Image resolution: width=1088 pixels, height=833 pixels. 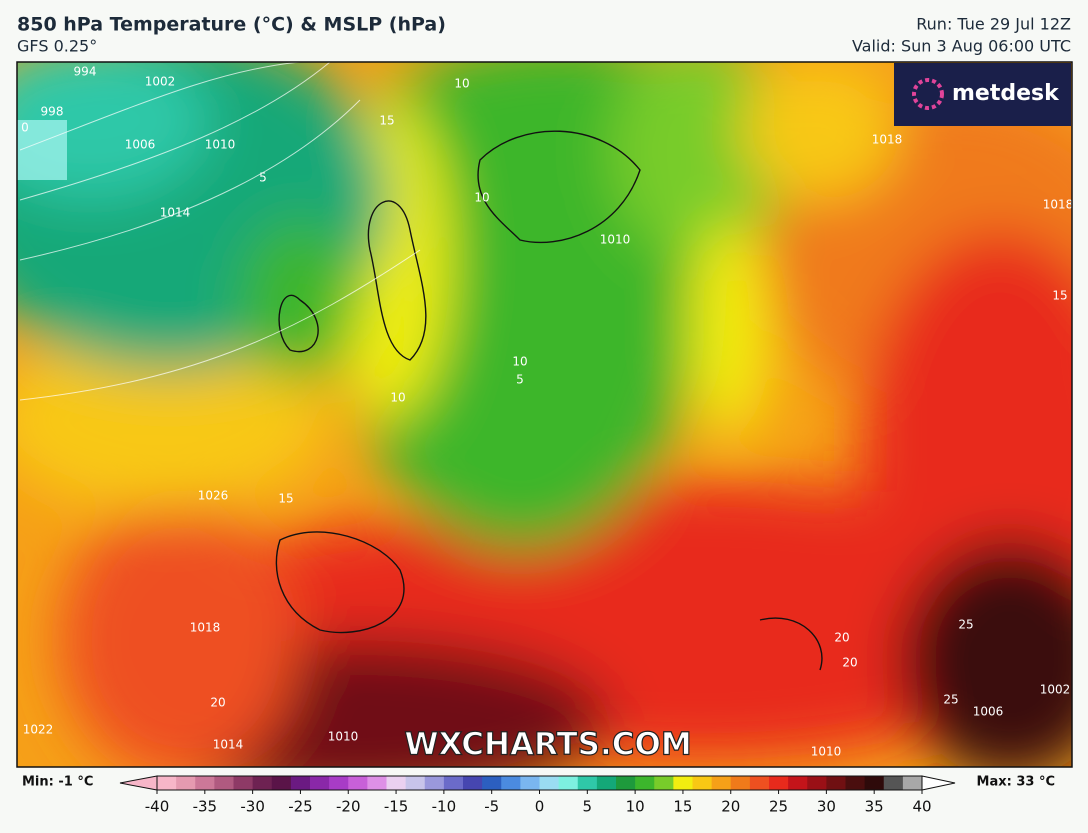 What do you see at coordinates (252, 807) in the screenshot?
I see `colorbar-tick-label: -30` at bounding box center [252, 807].